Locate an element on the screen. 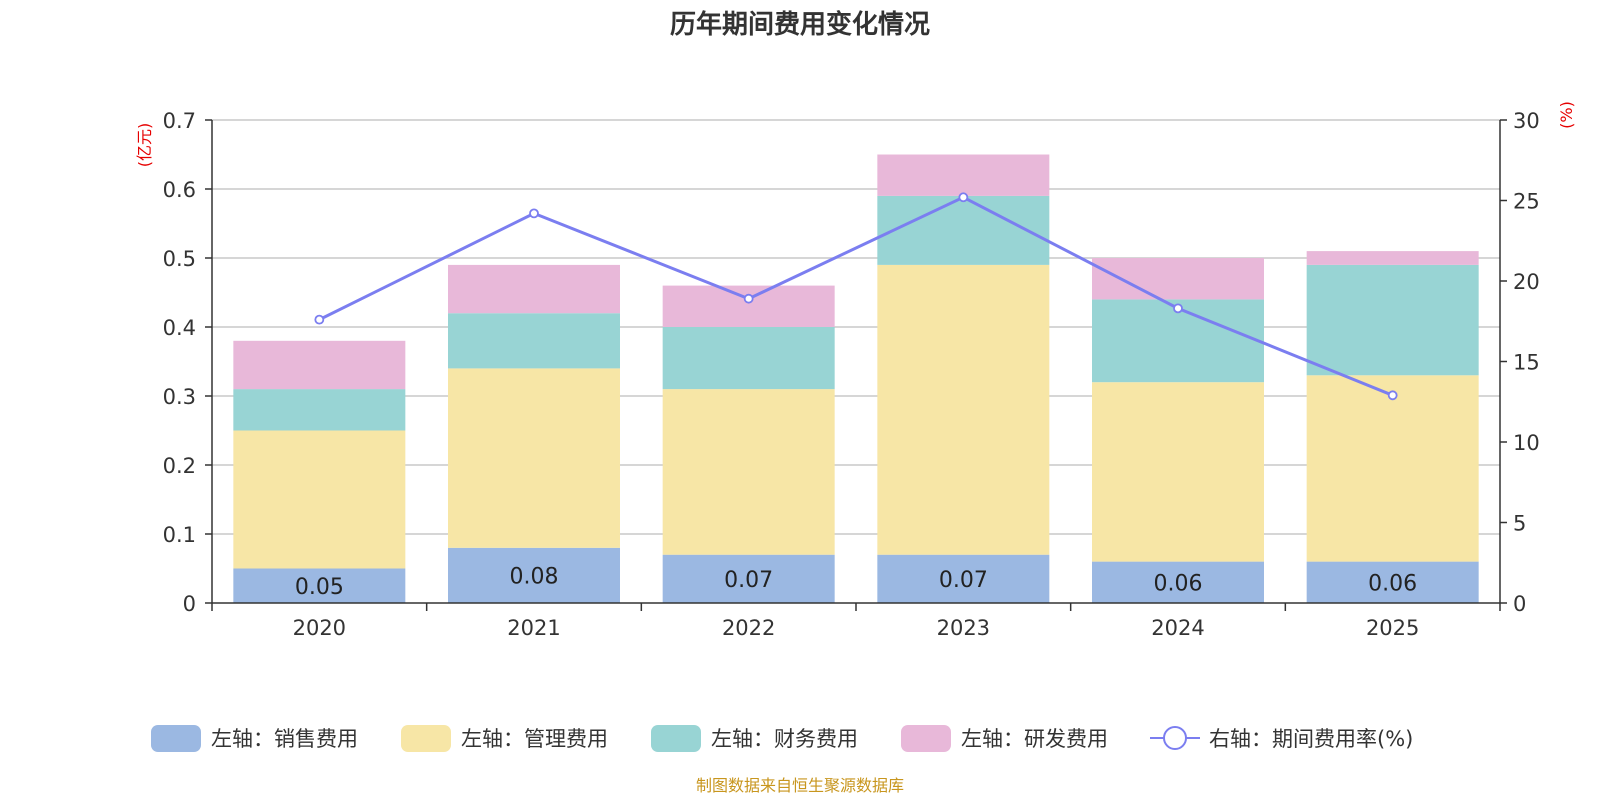  left-axis-unit: (亿元) is located at coordinates (144, 145).